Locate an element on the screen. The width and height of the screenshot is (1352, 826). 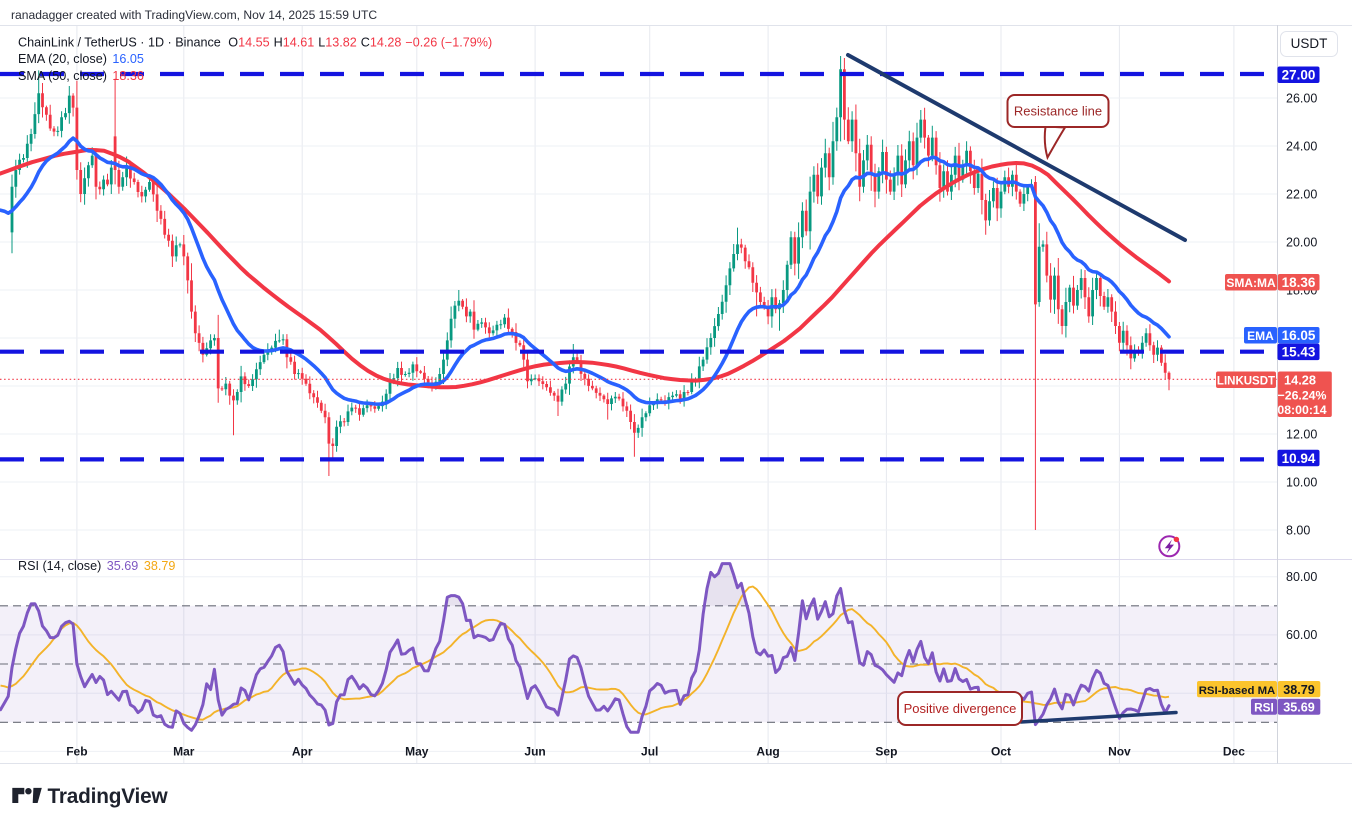
svg-text: 18.36 is located at coordinates (1299, 282).